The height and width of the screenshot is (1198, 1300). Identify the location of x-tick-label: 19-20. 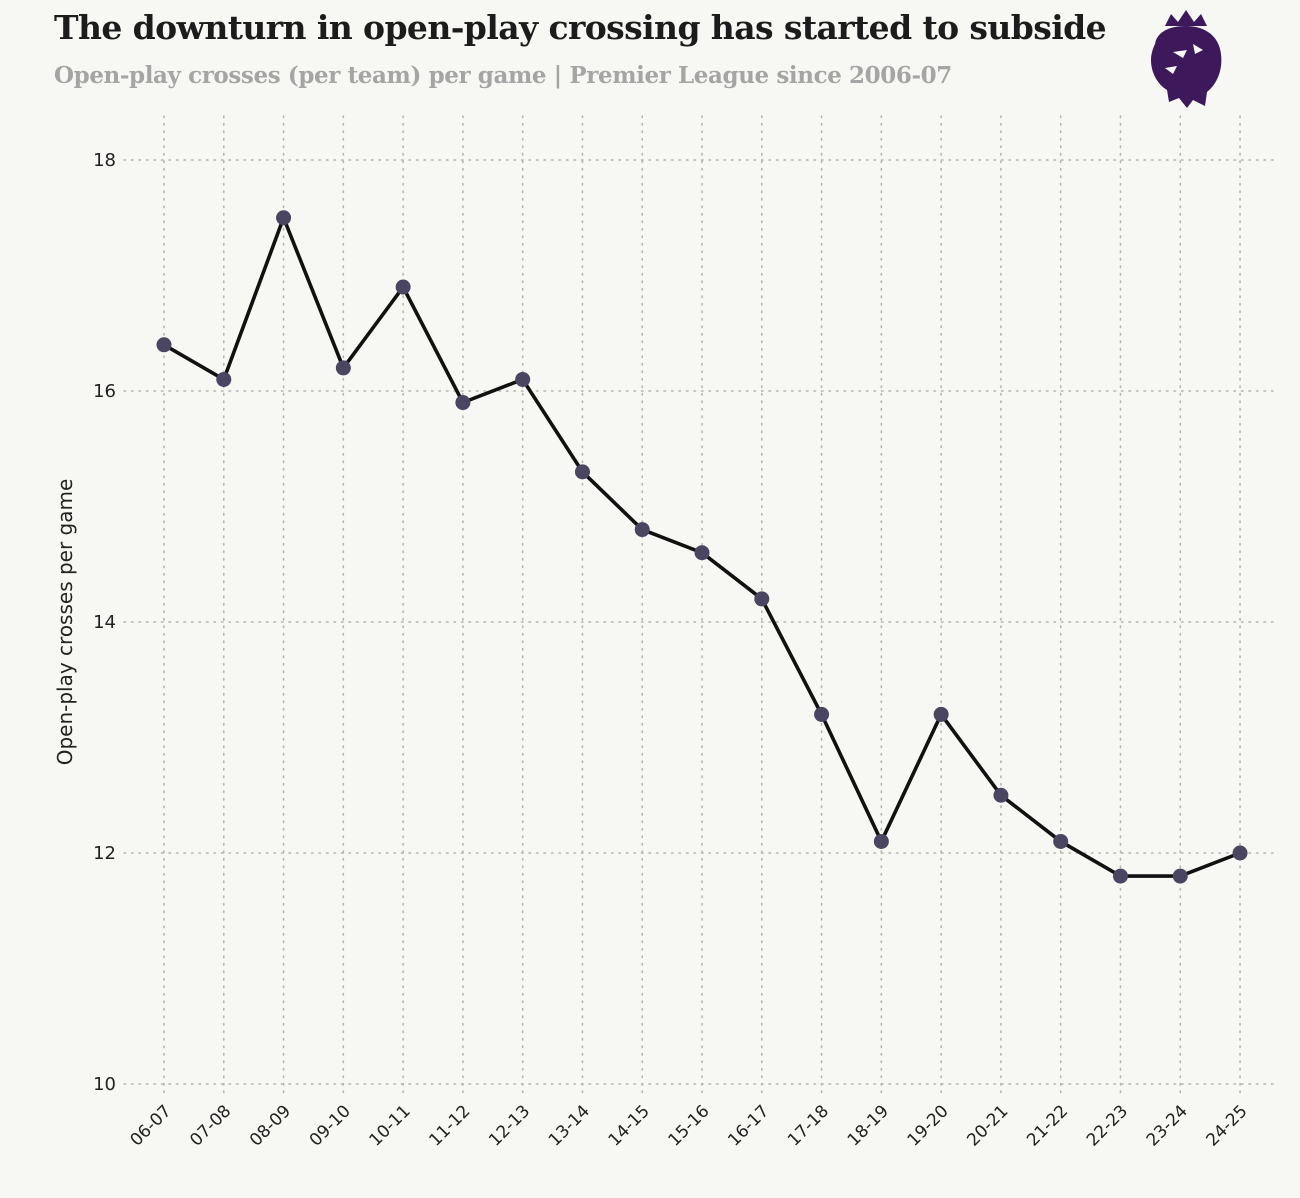
(928, 1125).